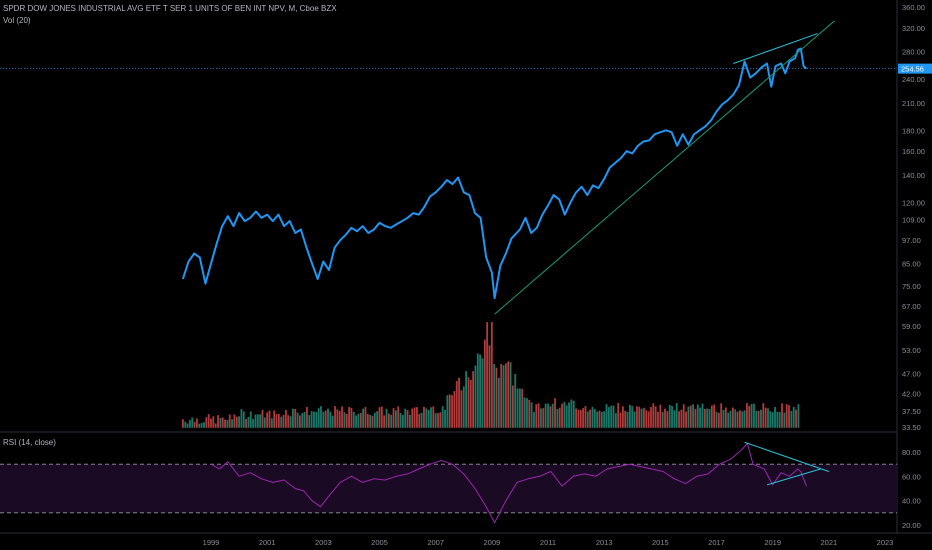  I want to click on rsi-axis-tick: 80.00, so click(911, 452).